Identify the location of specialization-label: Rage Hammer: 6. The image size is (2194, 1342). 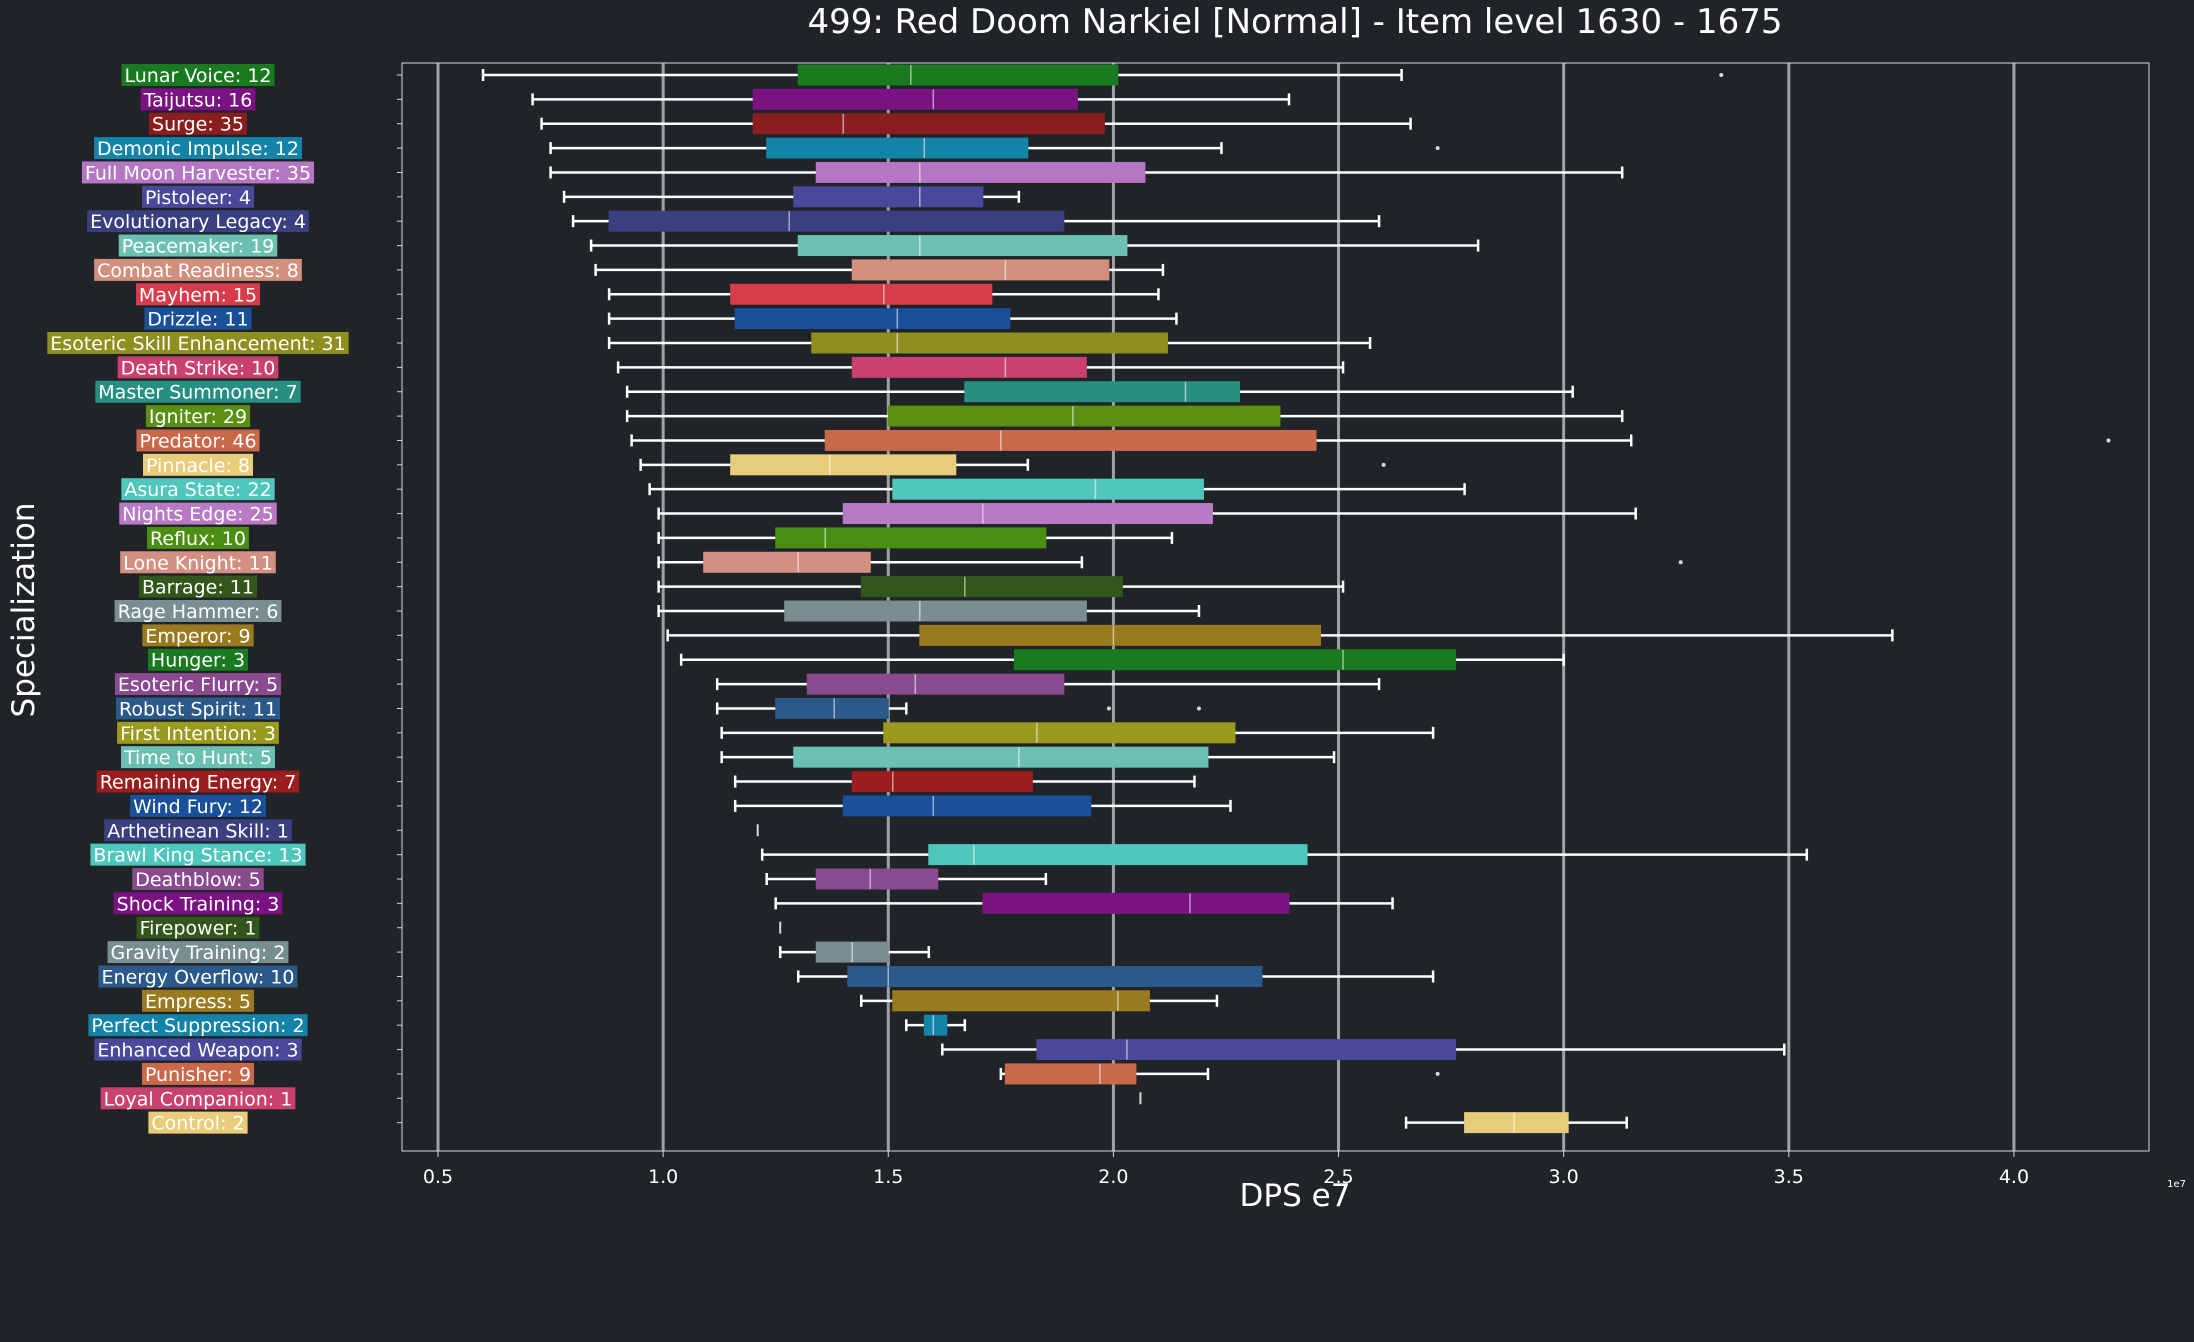
(198, 612).